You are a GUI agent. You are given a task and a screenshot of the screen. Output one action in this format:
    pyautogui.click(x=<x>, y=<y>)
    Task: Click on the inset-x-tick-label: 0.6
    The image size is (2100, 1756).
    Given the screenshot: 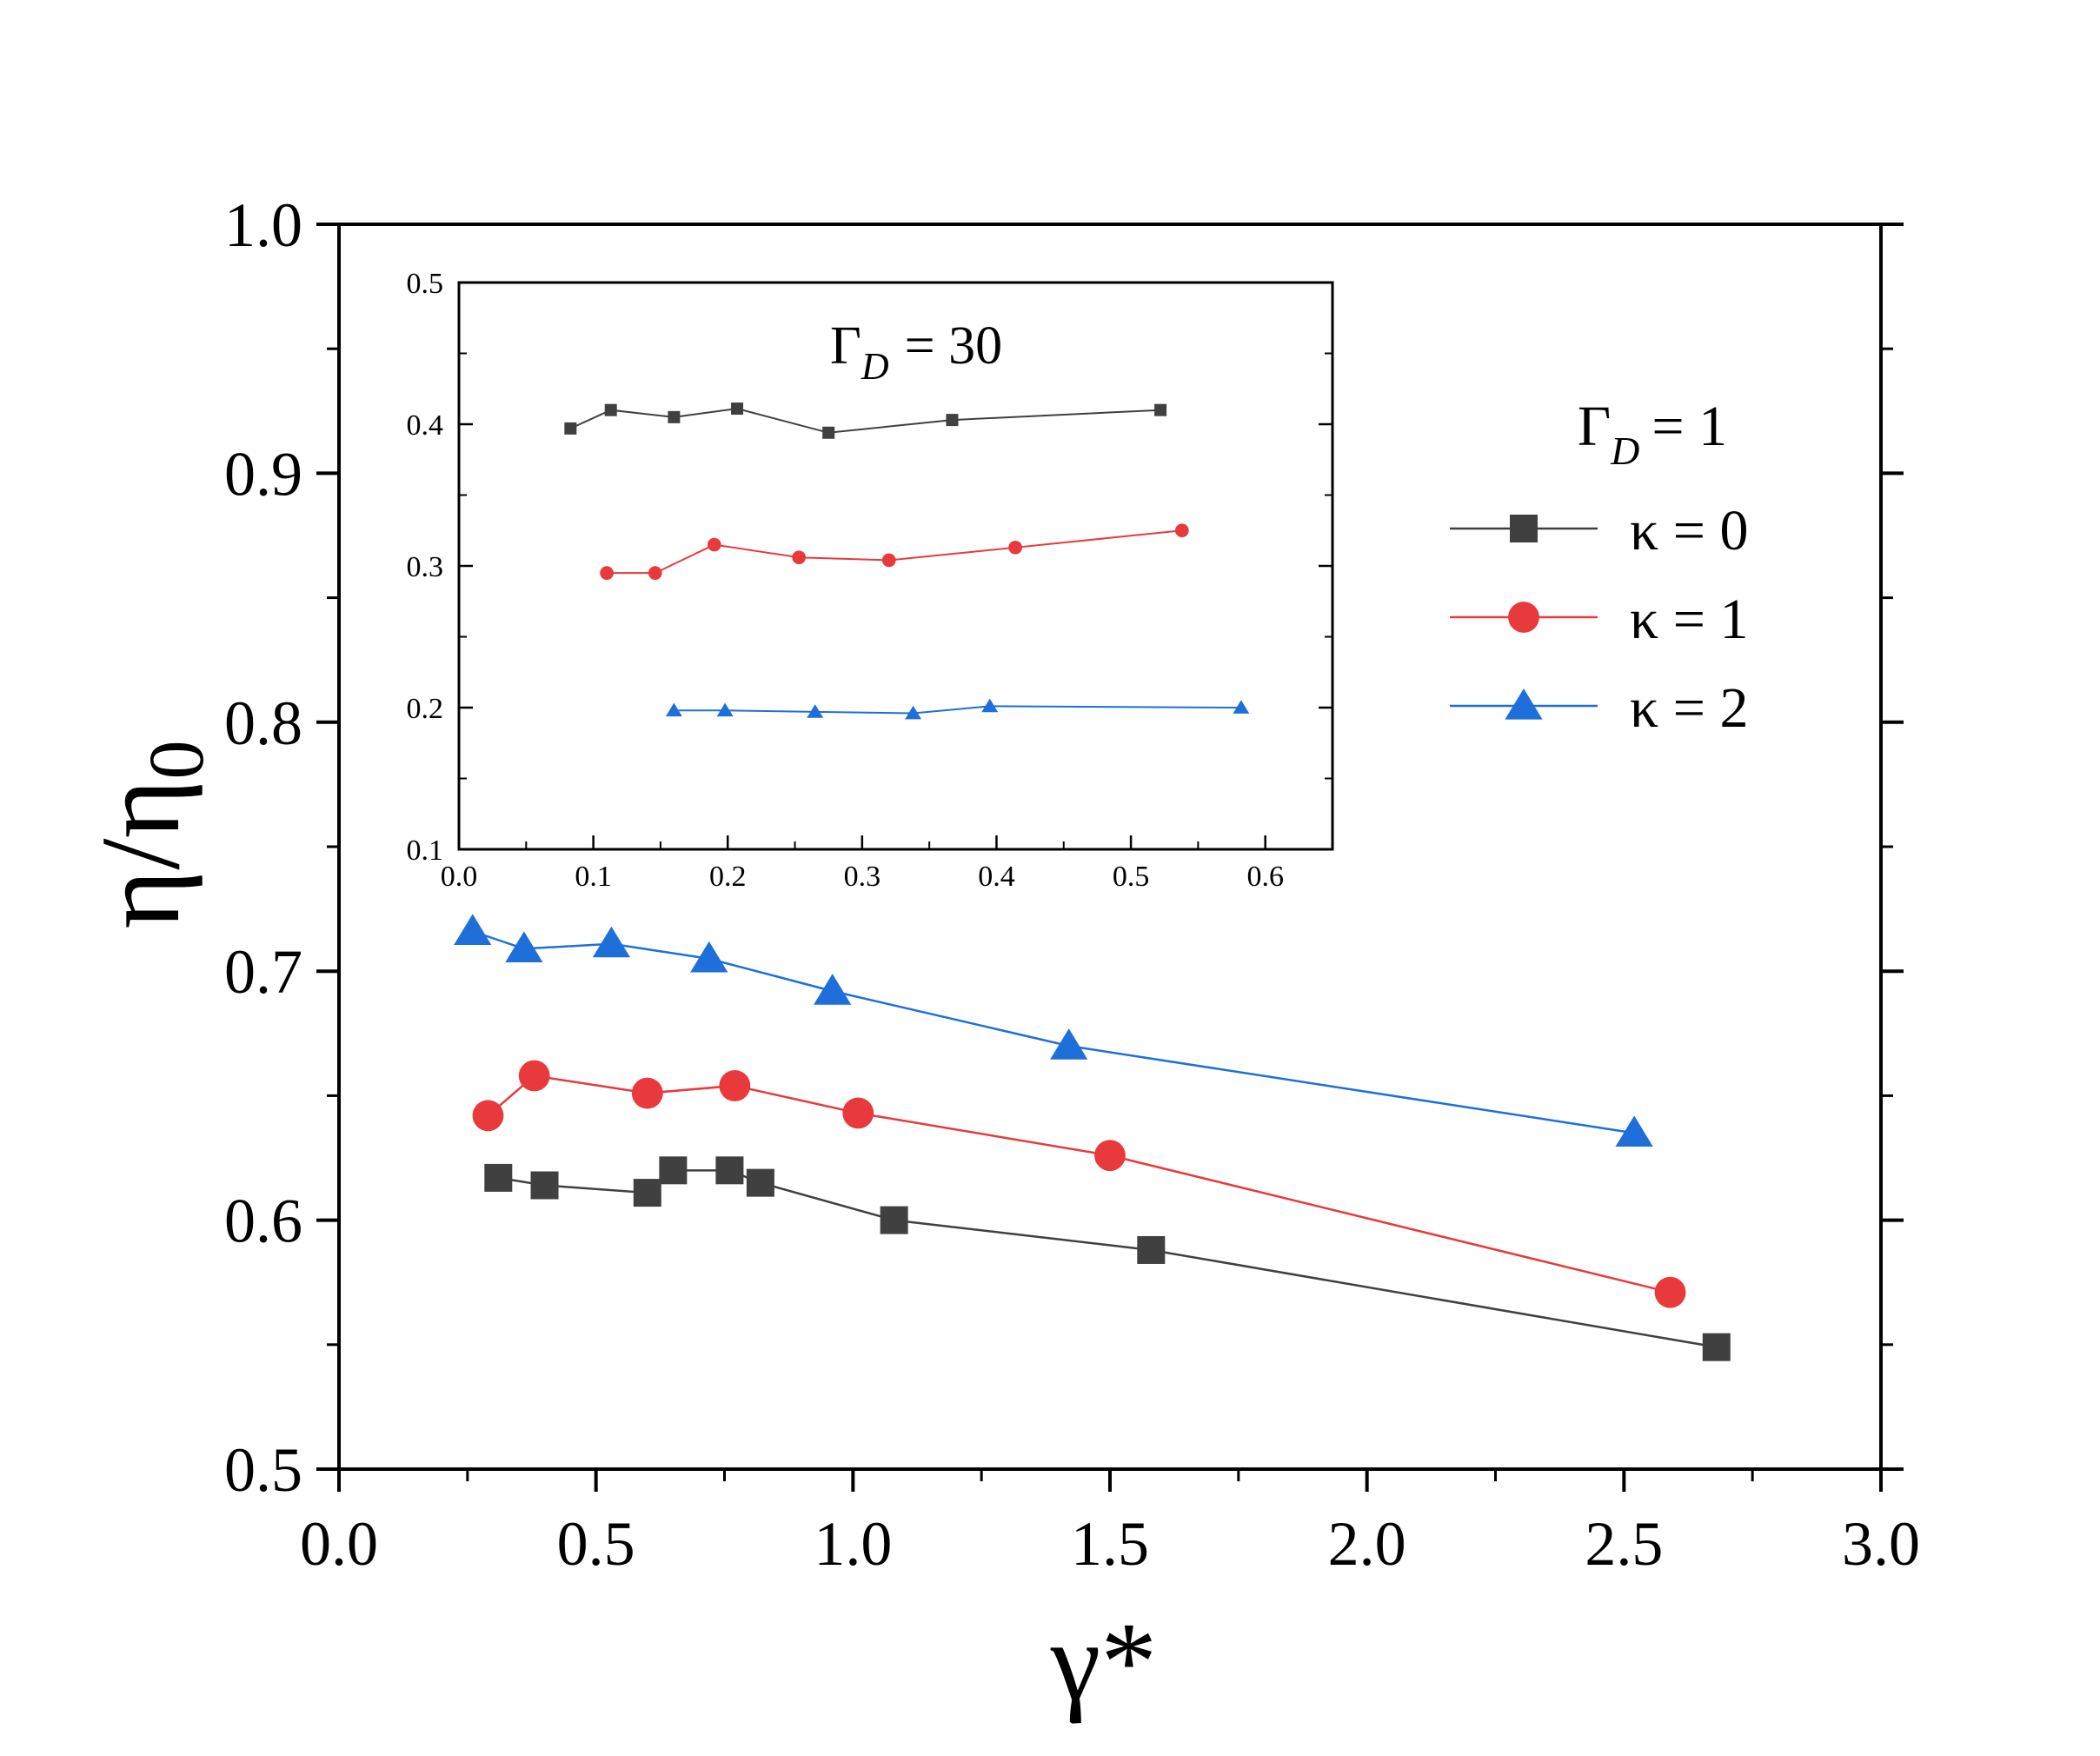 What is the action you would take?
    pyautogui.click(x=1265, y=877)
    